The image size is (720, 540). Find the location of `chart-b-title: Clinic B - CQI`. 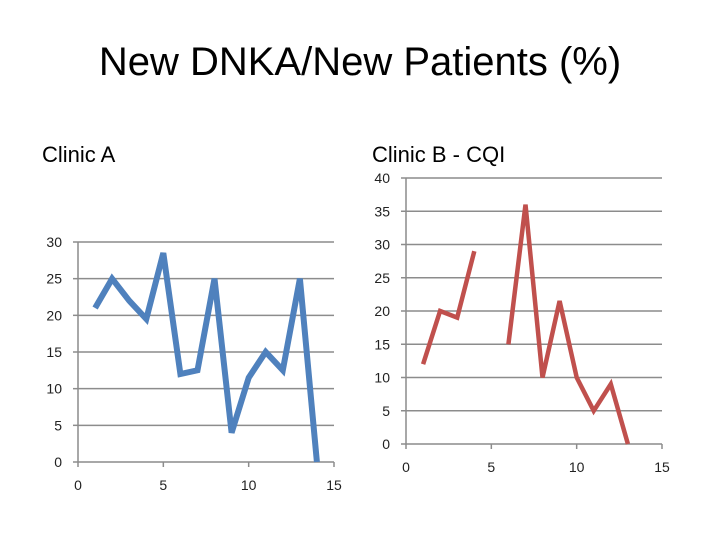

chart-b-title: Clinic B - CQI is located at coordinates (439, 154).